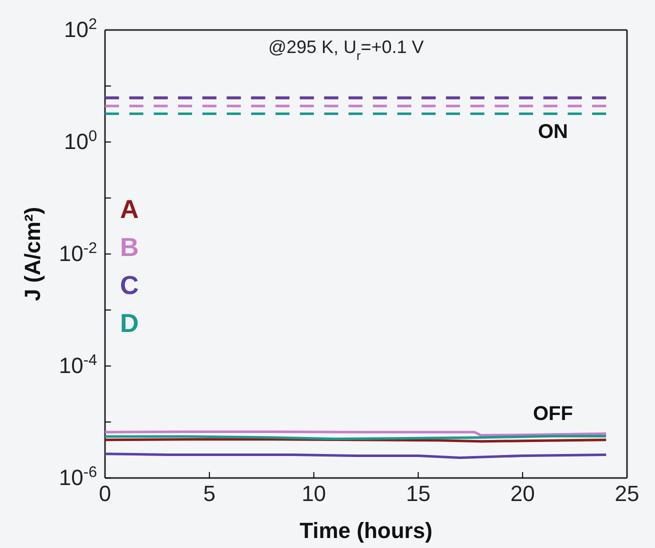  What do you see at coordinates (129, 323) in the screenshot?
I see `text: D` at bounding box center [129, 323].